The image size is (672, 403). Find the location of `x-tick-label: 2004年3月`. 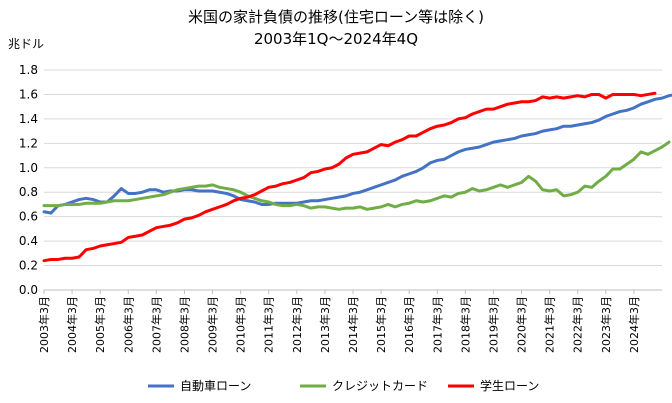

x-tick-label: 2004年3月 is located at coordinates (72, 324).